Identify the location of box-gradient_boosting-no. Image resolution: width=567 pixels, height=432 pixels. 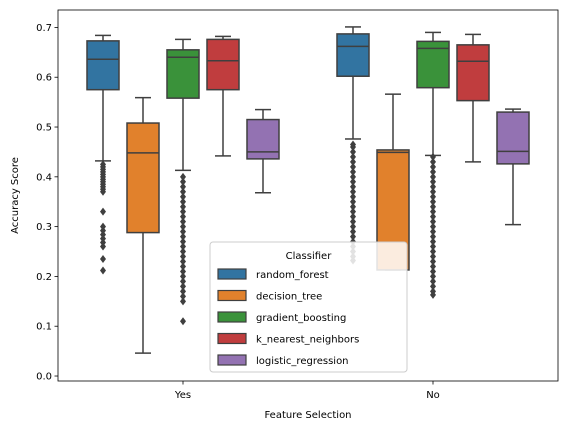
(433, 165).